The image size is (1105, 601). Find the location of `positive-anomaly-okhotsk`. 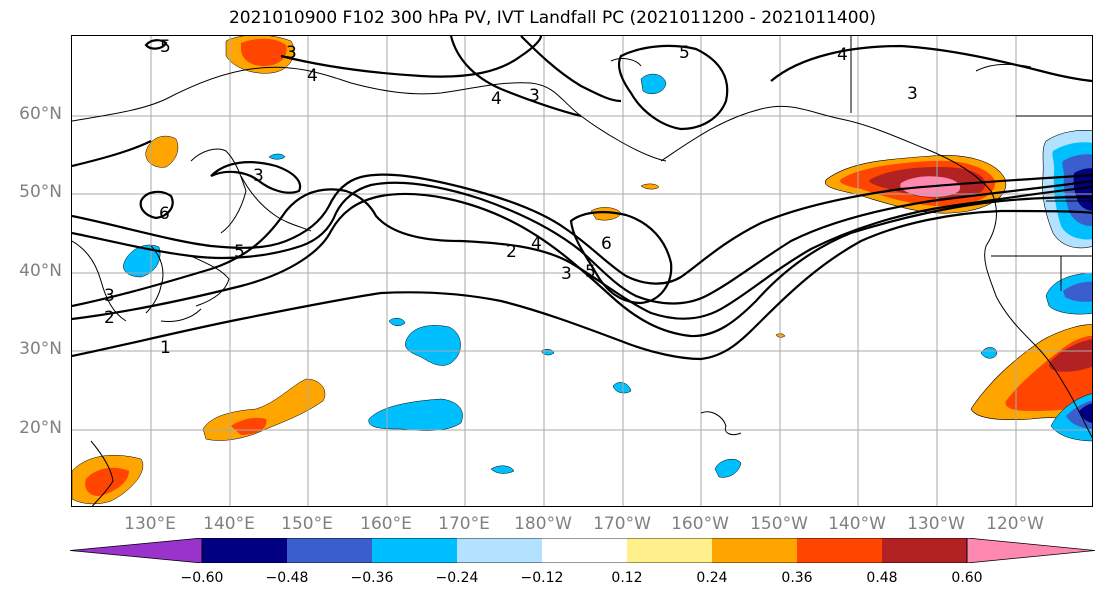

positive-anomaly-okhotsk is located at coordinates (162, 151).